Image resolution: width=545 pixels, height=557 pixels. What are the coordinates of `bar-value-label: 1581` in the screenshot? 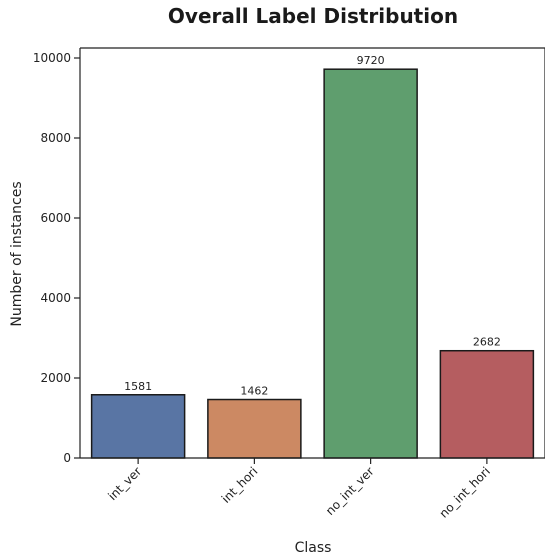 It's located at (138, 386).